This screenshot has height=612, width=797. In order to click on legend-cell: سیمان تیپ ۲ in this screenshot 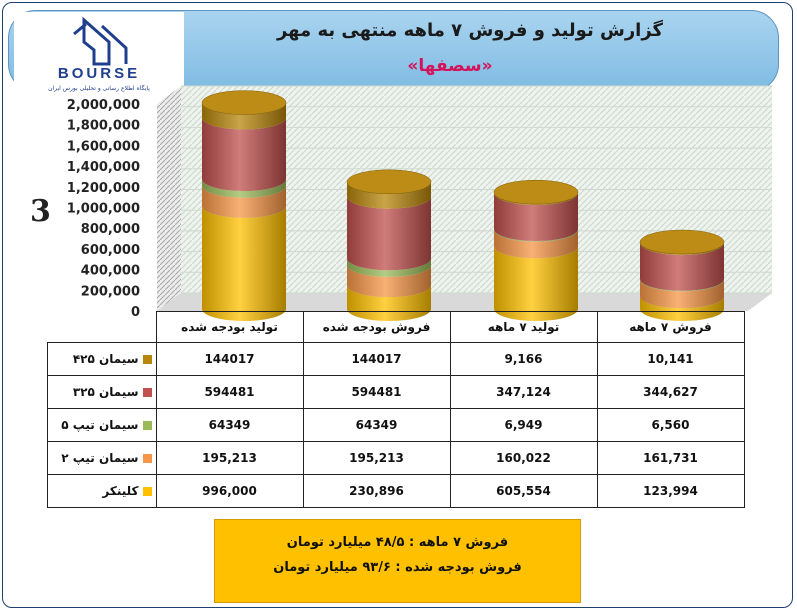, I will do `click(102, 458)`.